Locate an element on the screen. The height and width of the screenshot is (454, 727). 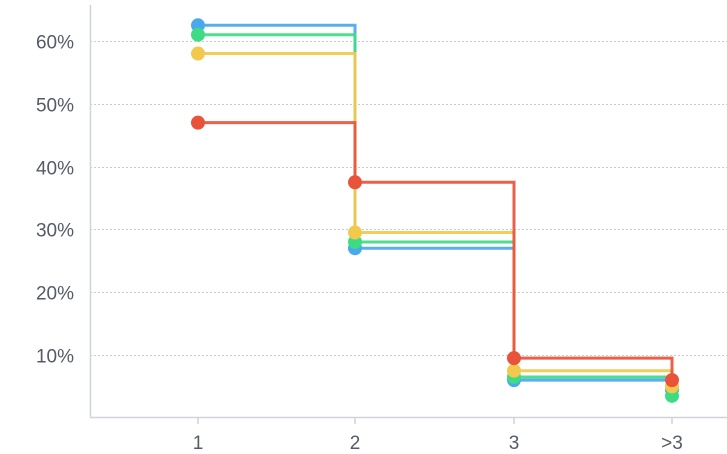
y-tick-label: 30% is located at coordinates (55, 231).